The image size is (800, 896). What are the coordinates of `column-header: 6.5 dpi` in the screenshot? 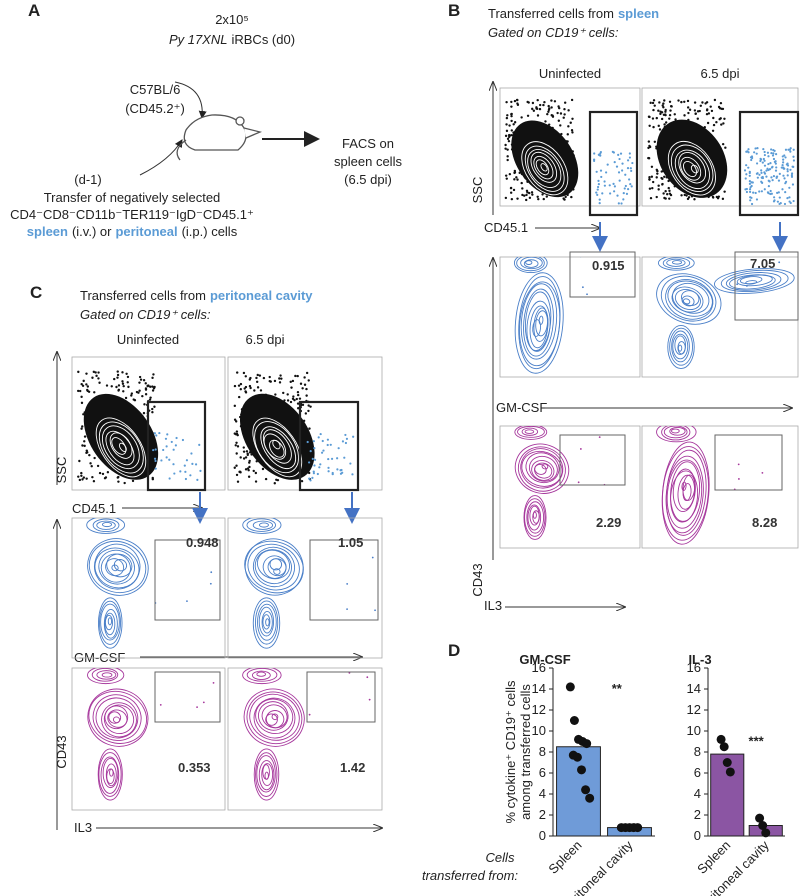 It's located at (264, 339).